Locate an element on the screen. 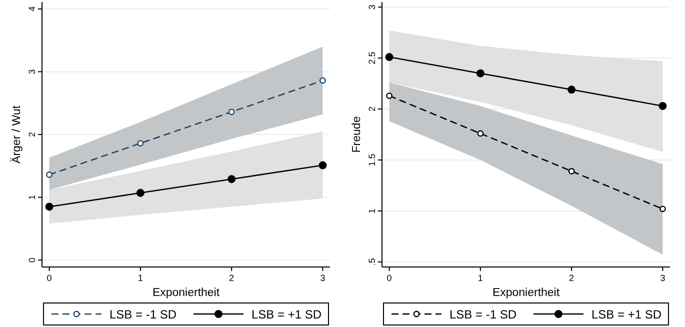 This screenshot has height=327, width=685. y-tick-label: 1.5 is located at coordinates (372, 160).